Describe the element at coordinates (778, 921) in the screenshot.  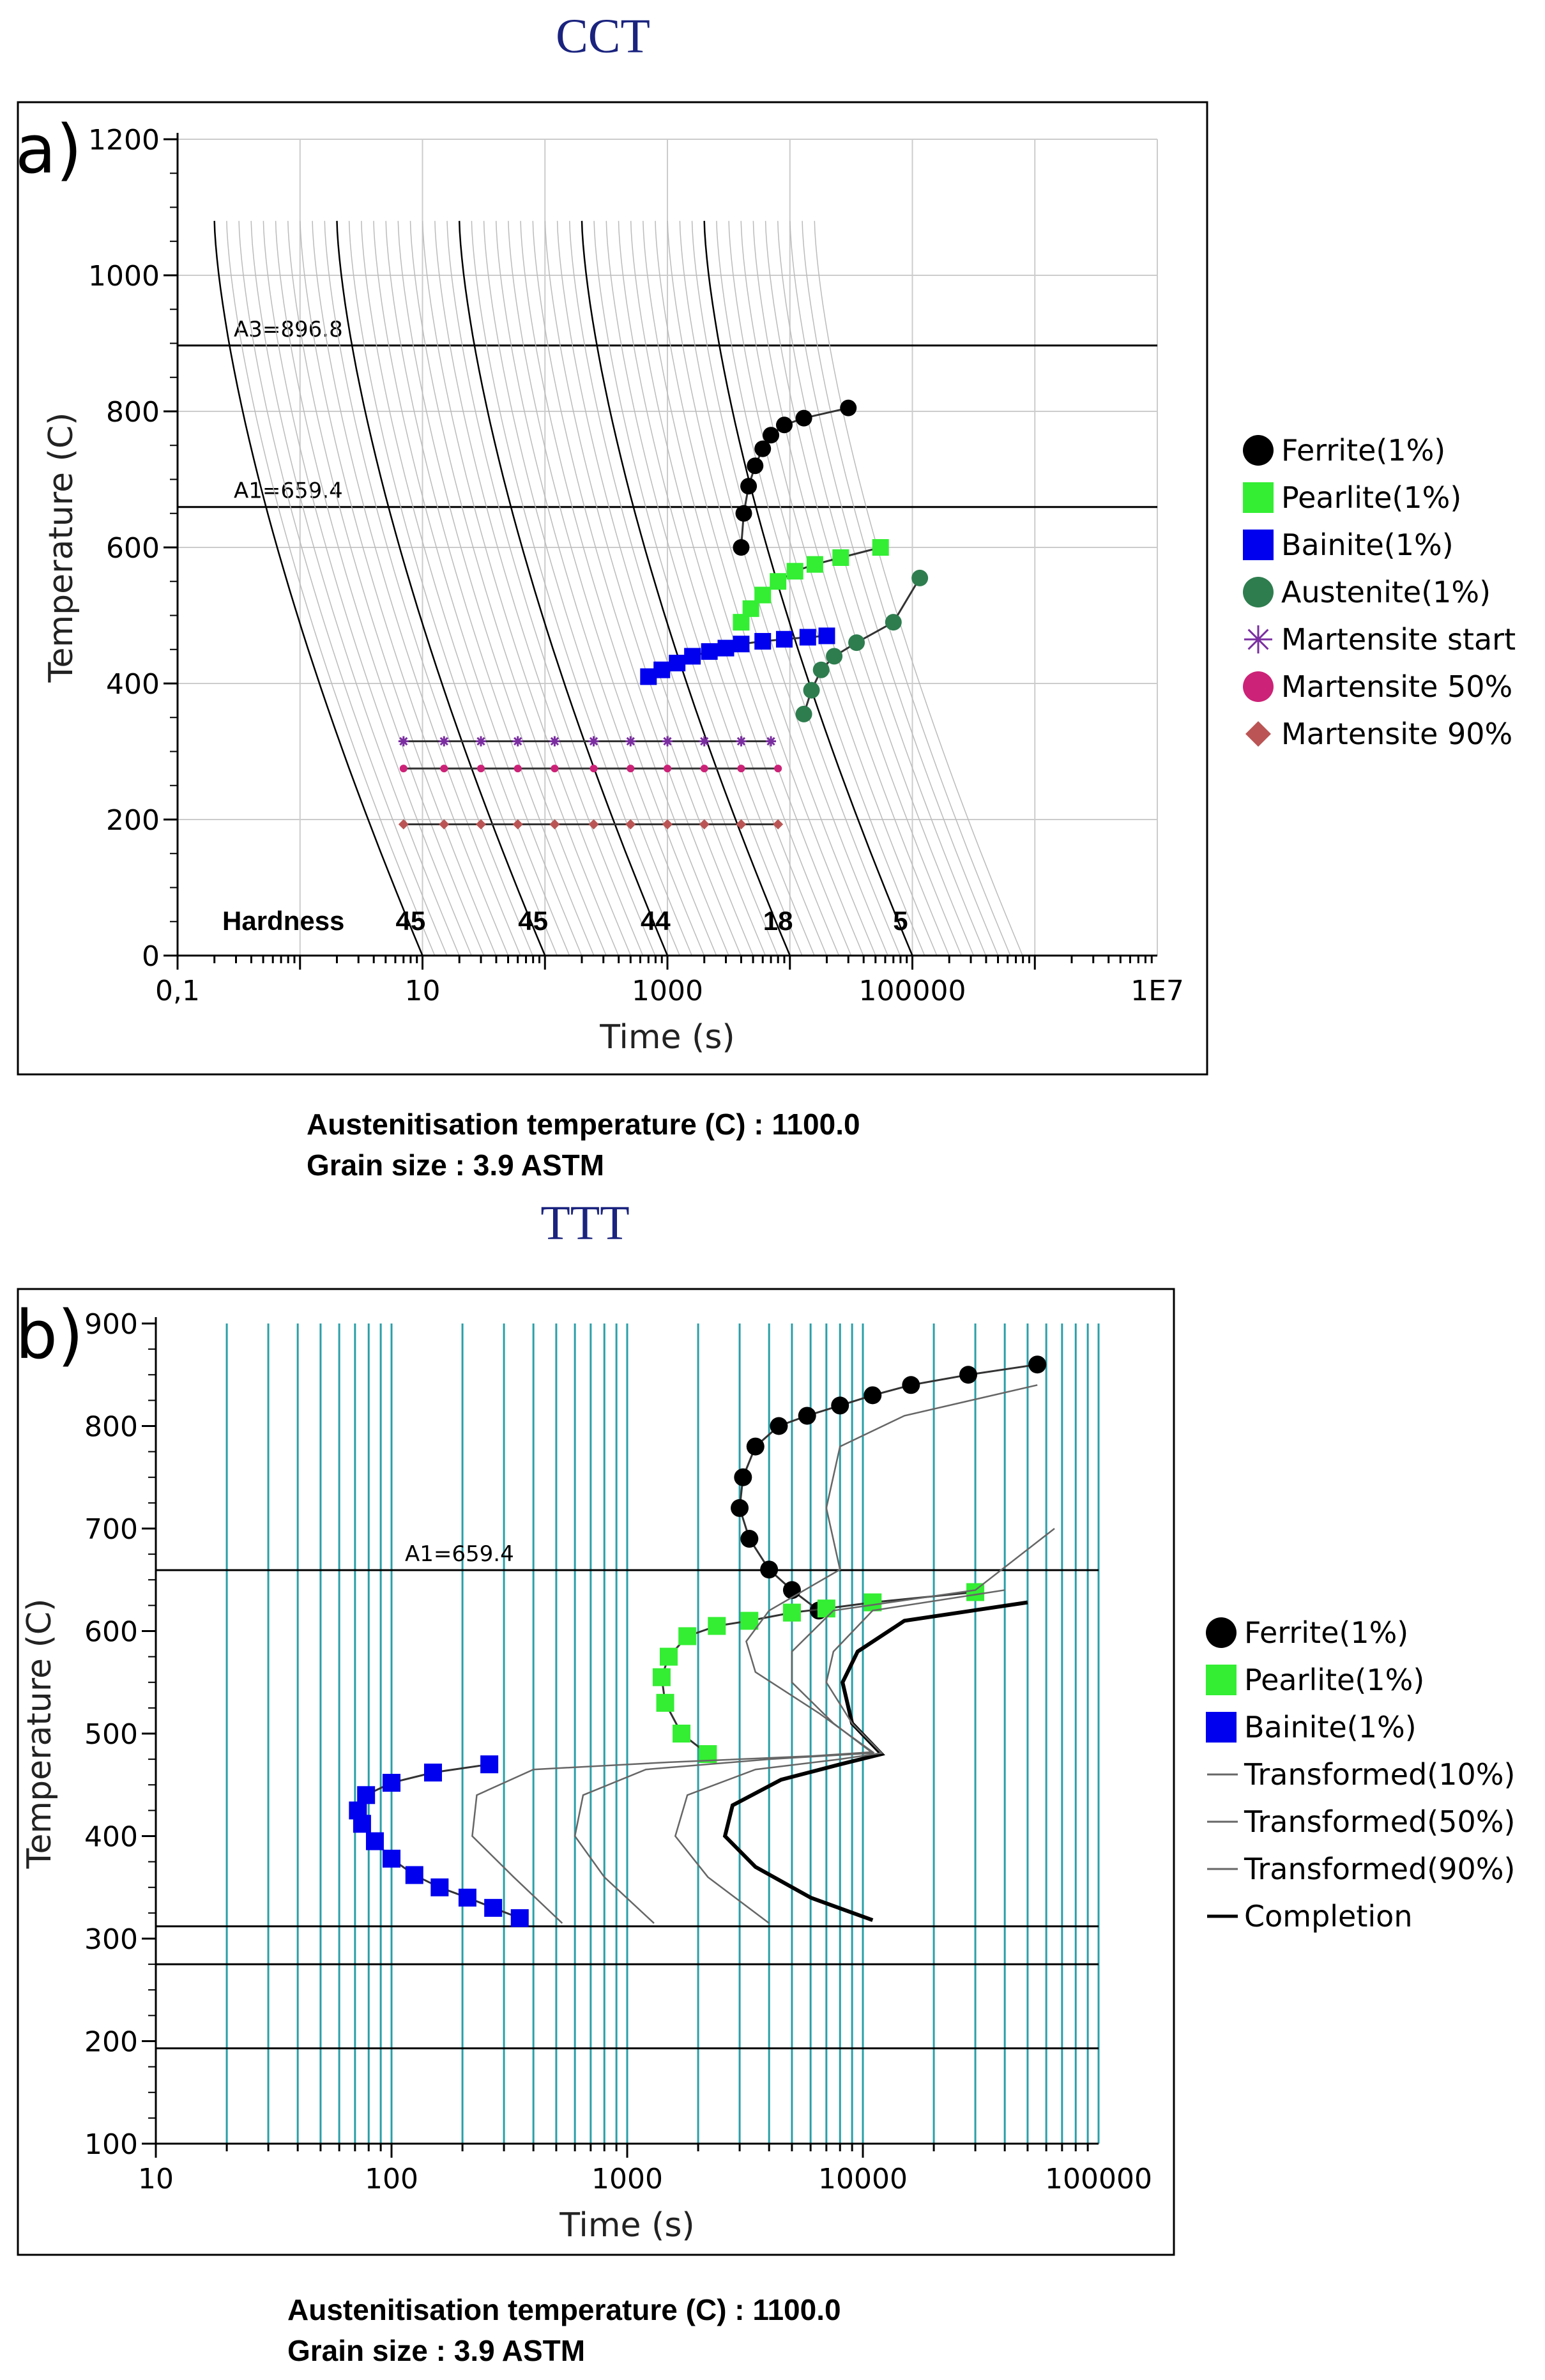
I see `hardness-value: 18` at that location.